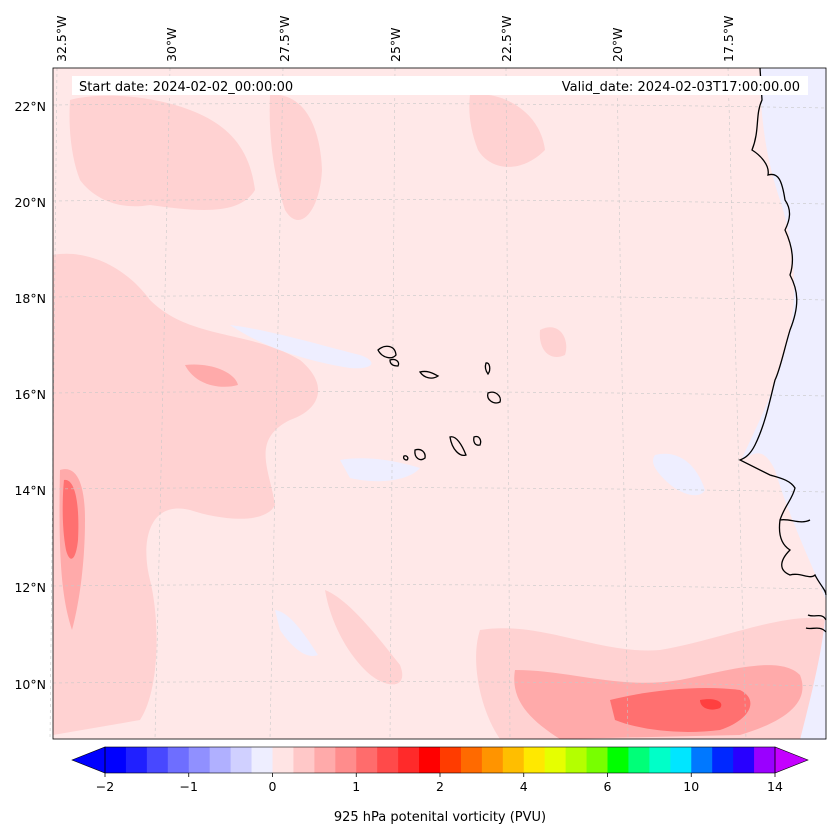 The width and height of the screenshot is (837, 836). Describe the element at coordinates (782, 331) in the screenshot. I see `africa-coastline` at that location.